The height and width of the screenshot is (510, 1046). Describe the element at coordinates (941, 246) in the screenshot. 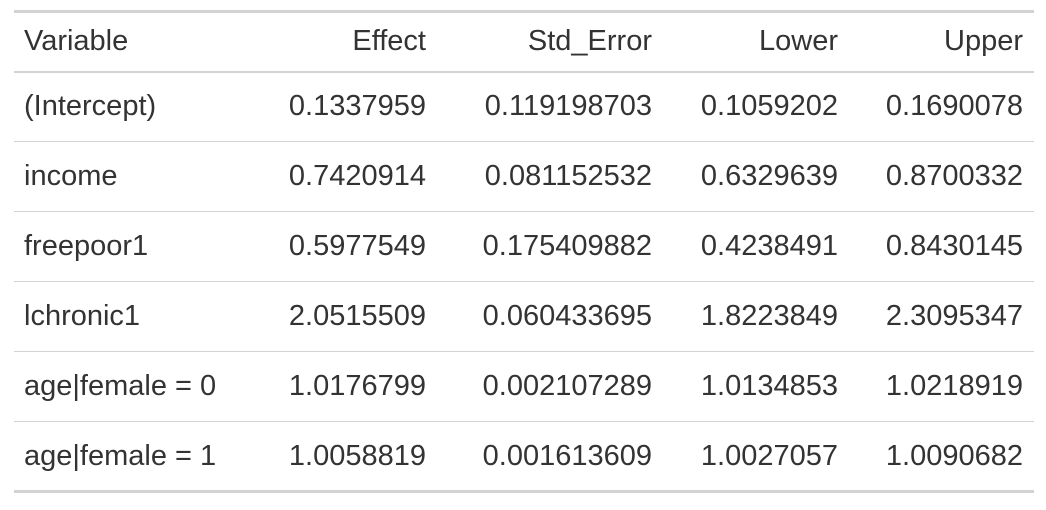

I see `cell-upper: 0.8430145` at that location.